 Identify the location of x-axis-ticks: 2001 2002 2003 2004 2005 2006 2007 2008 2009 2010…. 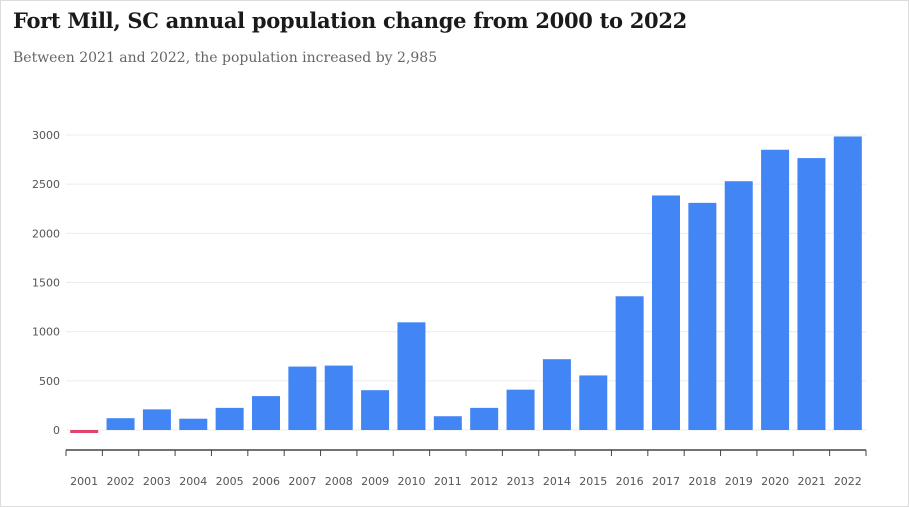
(466, 481).